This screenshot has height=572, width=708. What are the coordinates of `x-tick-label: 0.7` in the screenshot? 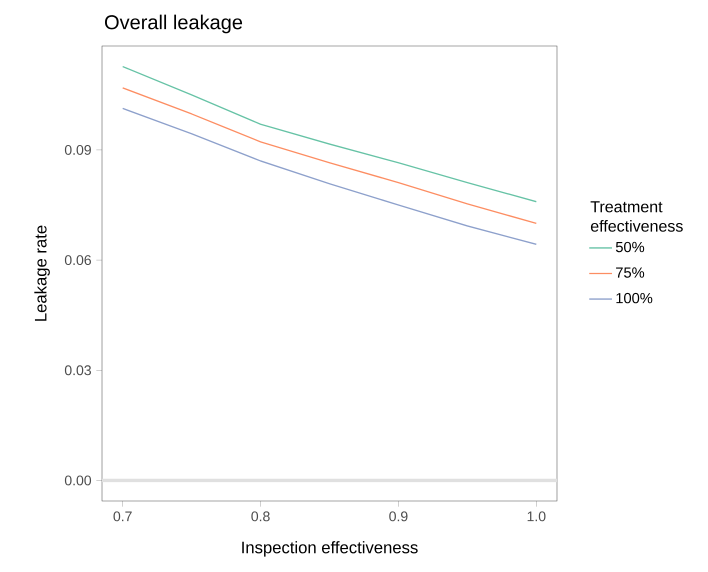 It's located at (123, 516).